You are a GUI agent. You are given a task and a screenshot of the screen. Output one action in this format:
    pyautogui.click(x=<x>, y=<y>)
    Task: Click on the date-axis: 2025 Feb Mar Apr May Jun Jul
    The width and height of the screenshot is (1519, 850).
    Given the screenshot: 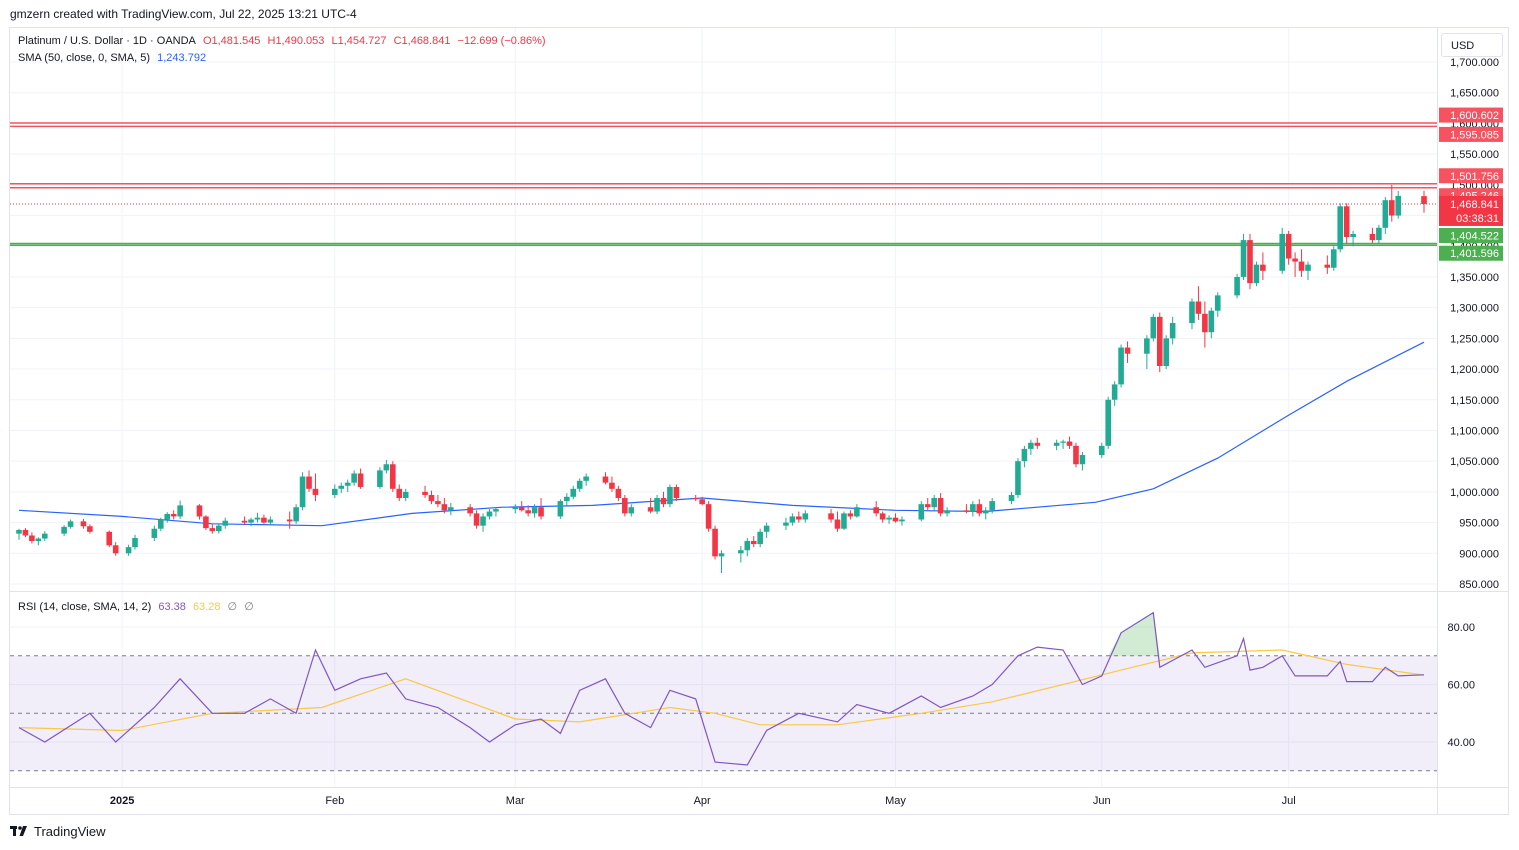 What is the action you would take?
    pyautogui.click(x=703, y=801)
    